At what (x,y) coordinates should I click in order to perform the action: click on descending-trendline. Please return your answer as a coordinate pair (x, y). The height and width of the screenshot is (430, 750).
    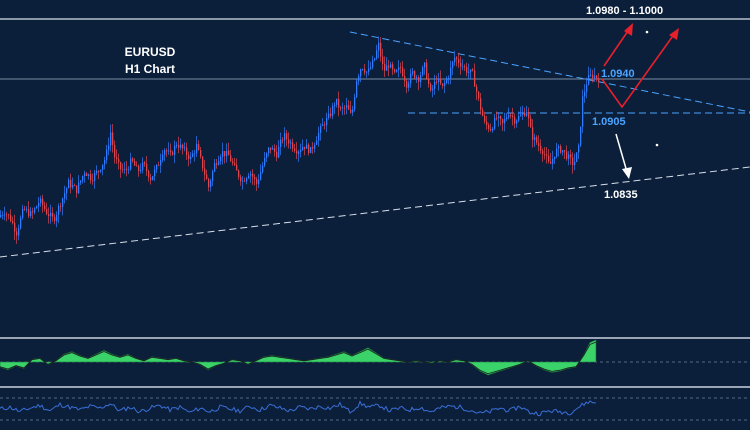
    Looking at the image, I should click on (549, 72).